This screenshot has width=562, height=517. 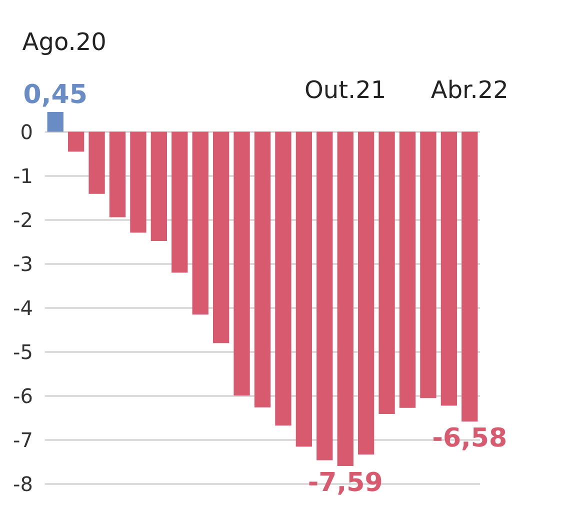 I want to click on y-tick-label: -4, so click(x=23, y=308).